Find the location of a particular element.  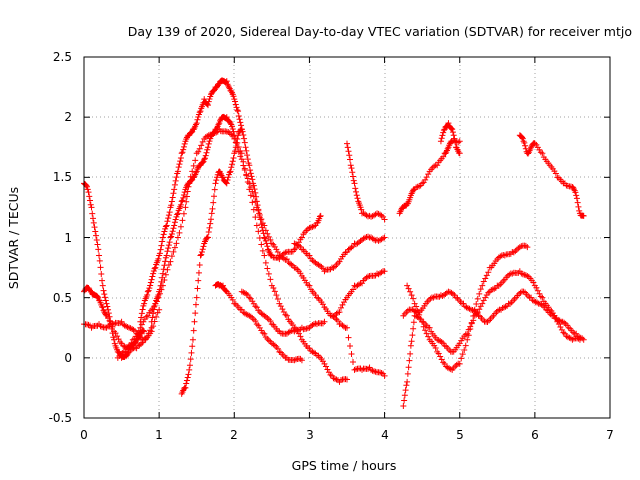

x-tick-label: 4 is located at coordinates (385, 435).